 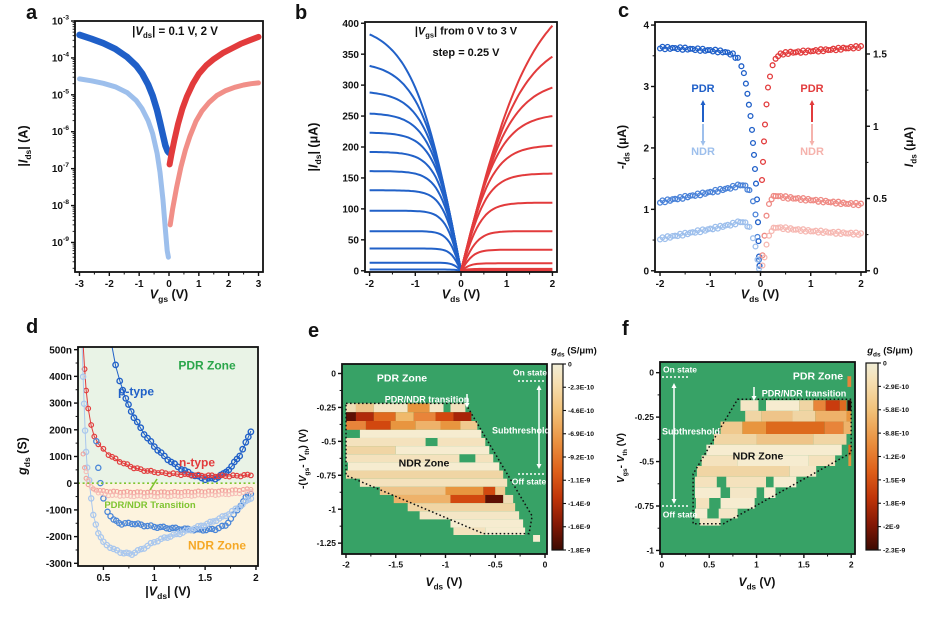 What do you see at coordinates (395, 565) in the screenshot?
I see `svg-text: -1.5` at bounding box center [395, 565].